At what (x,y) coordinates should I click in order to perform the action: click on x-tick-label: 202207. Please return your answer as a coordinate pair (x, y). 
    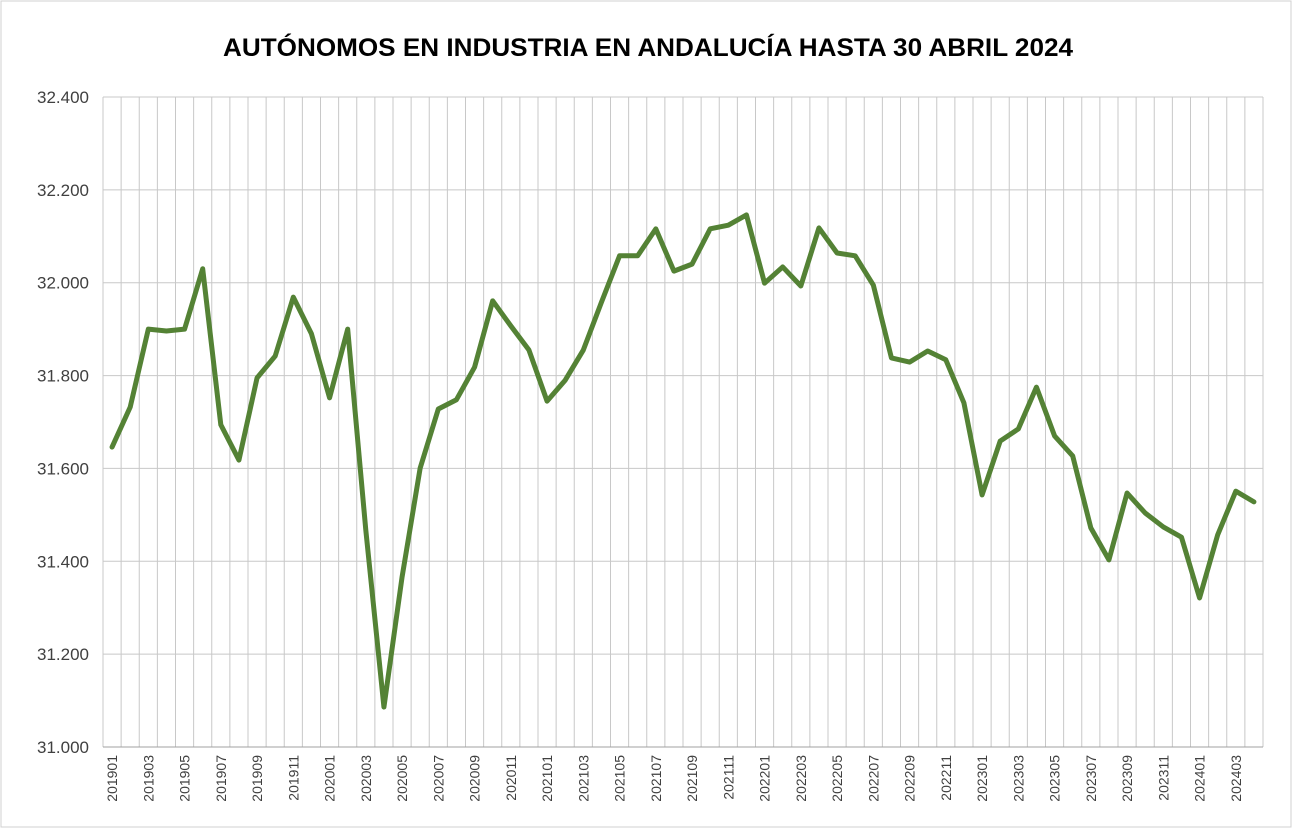
    Looking at the image, I should click on (873, 778).